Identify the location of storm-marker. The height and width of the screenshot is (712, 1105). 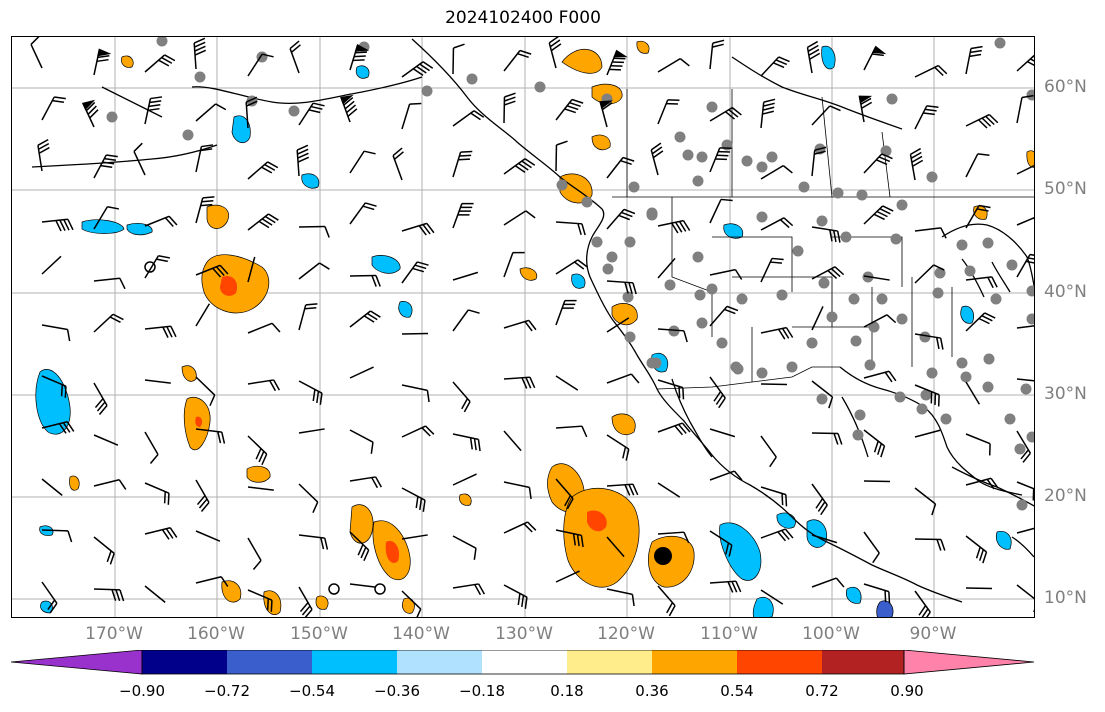
(663, 556).